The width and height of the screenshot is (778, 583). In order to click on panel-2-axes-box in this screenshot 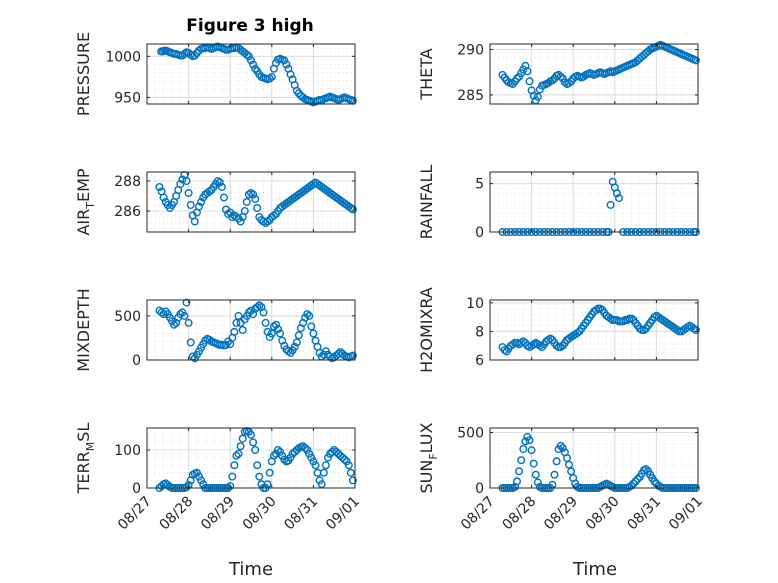, I will do `click(594, 74)`.